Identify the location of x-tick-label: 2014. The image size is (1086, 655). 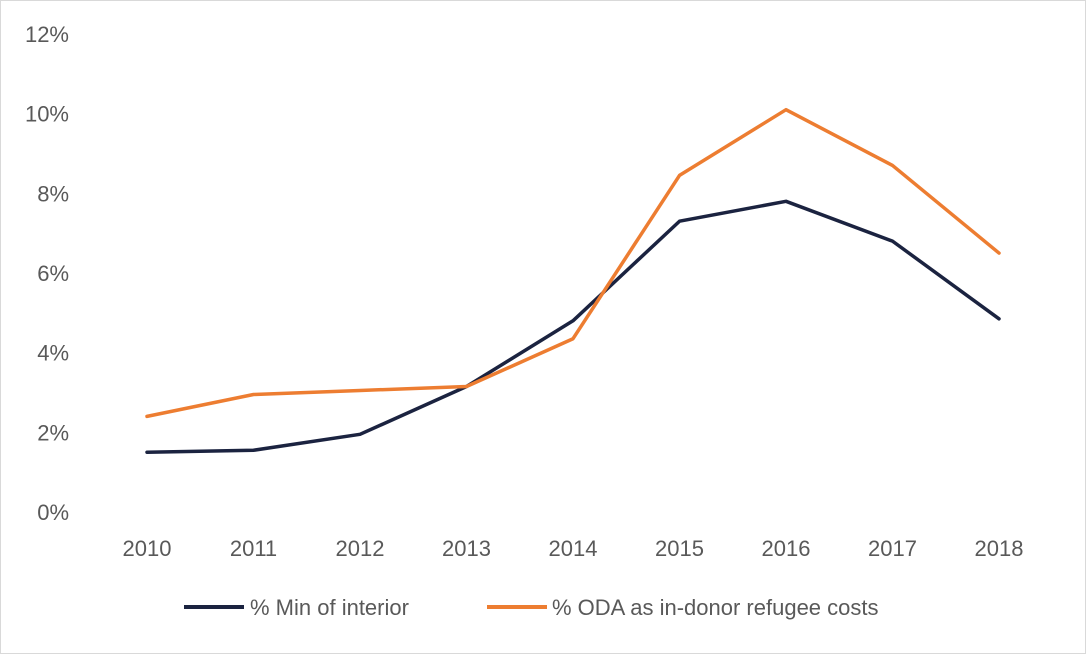
(573, 548).